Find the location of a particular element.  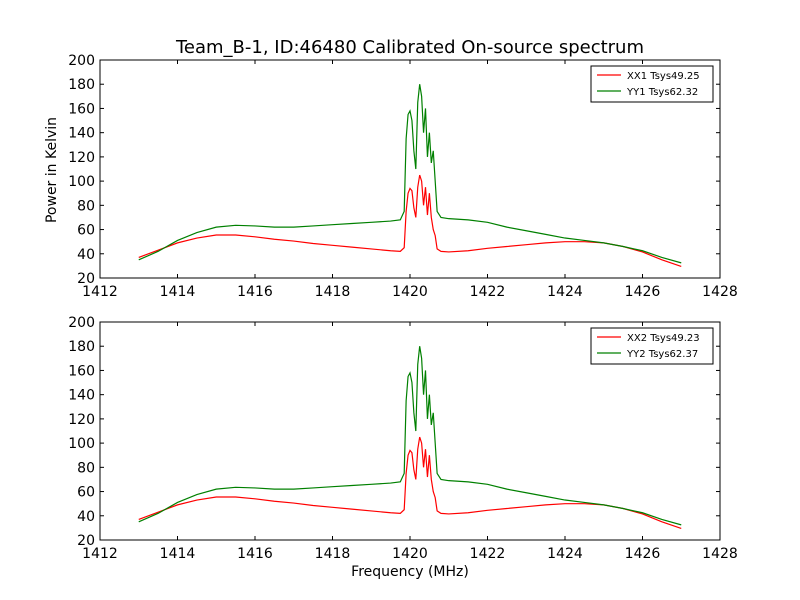

y-axis-label: Power in Kelvin is located at coordinates (52, 170).